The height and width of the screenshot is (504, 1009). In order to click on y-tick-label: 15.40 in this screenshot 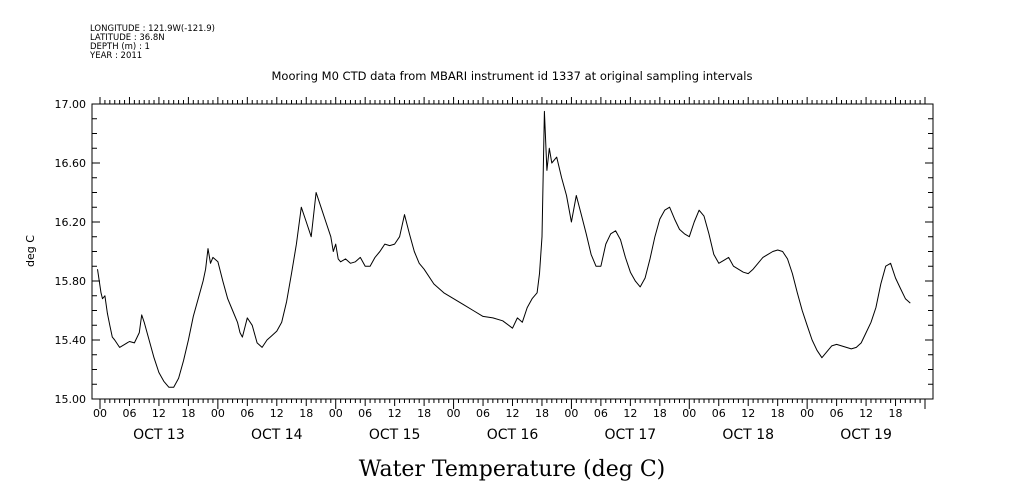, I will do `click(71, 340)`.